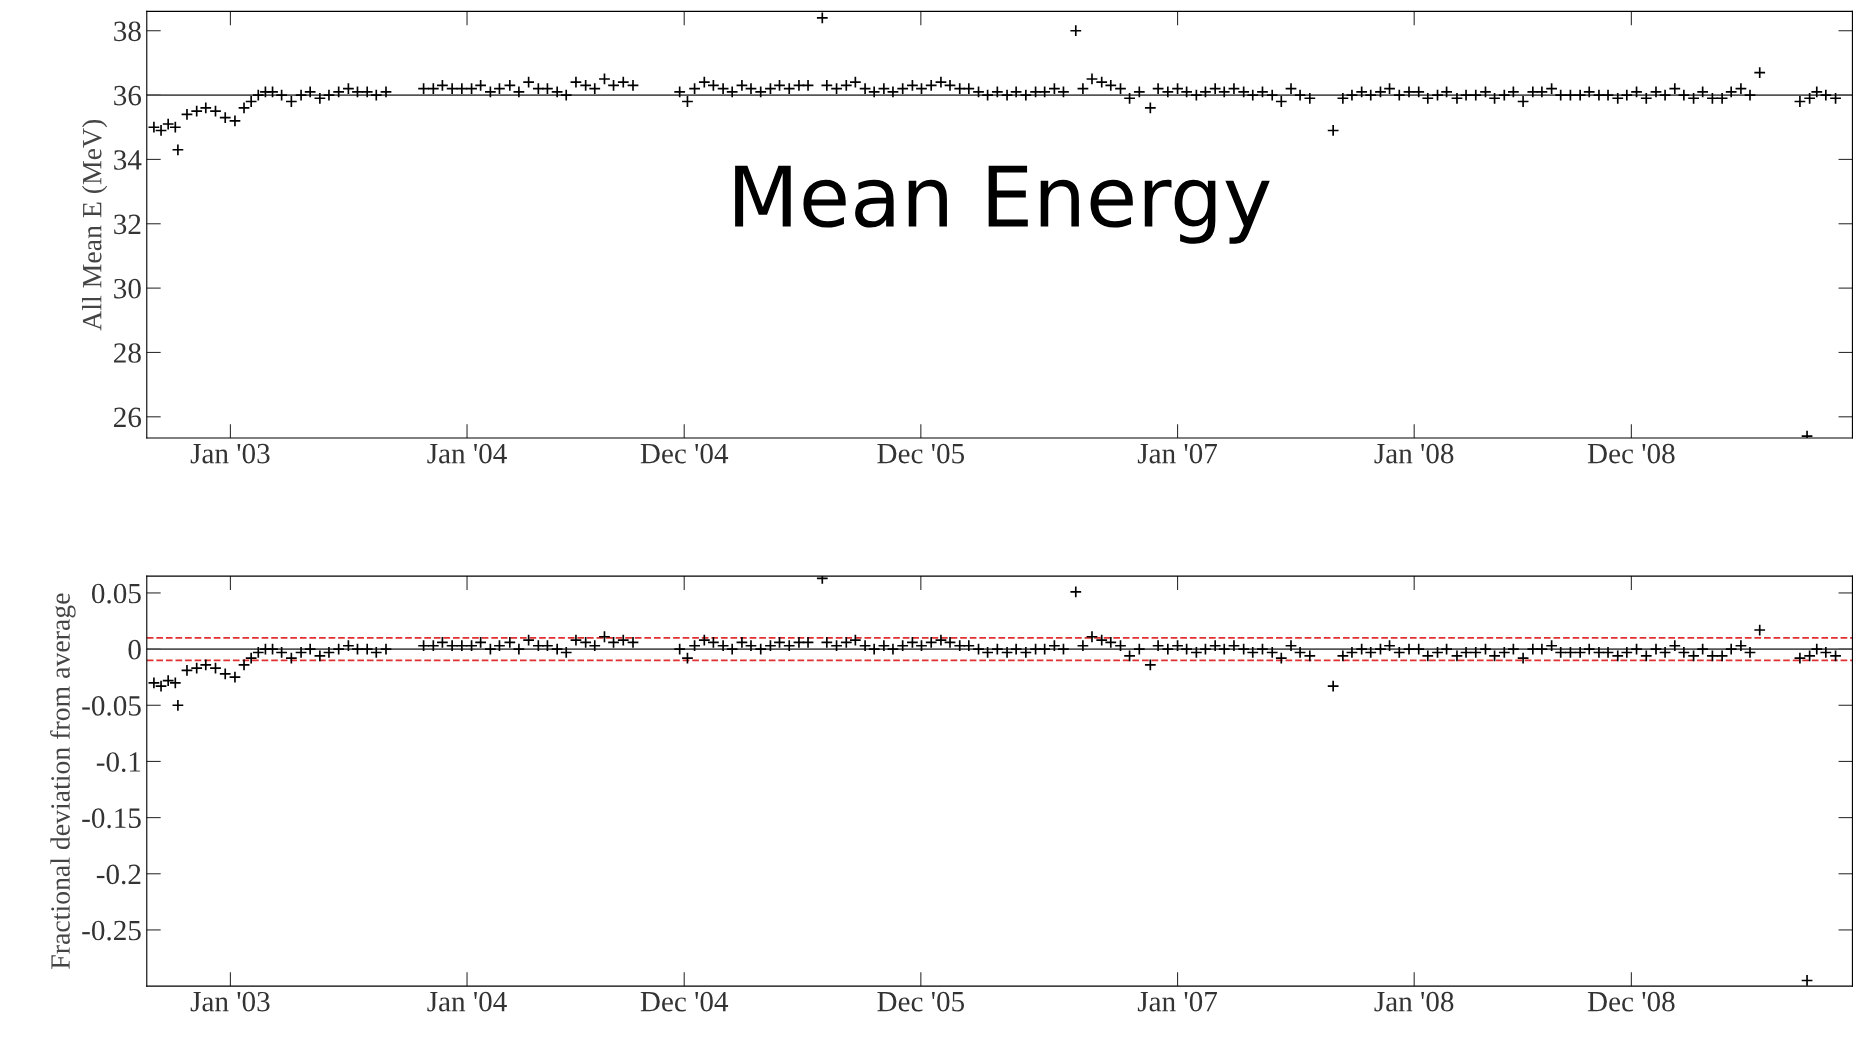  What do you see at coordinates (95, 225) in the screenshot?
I see `y-axis-title: All Mean E (MeV)` at bounding box center [95, 225].